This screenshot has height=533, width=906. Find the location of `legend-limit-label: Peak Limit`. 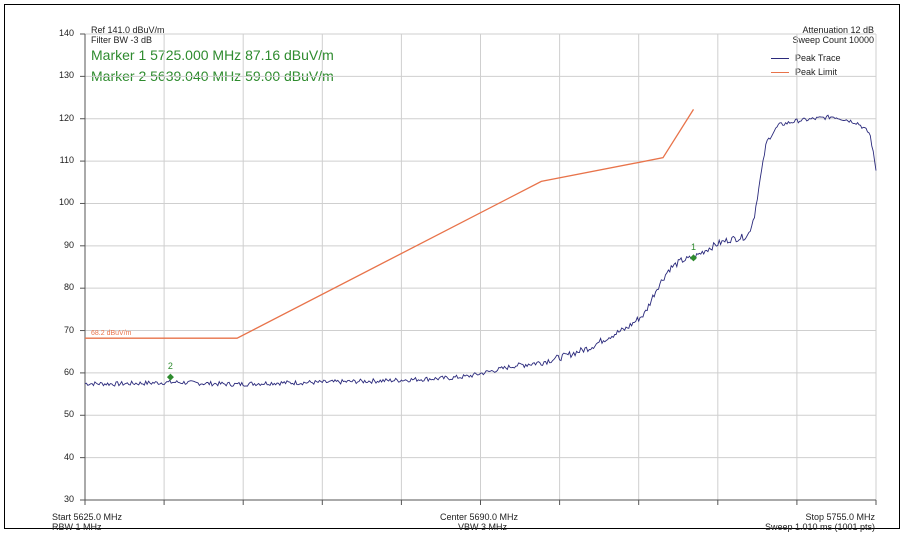

legend-limit-label: Peak Limit is located at coordinates (816, 72).